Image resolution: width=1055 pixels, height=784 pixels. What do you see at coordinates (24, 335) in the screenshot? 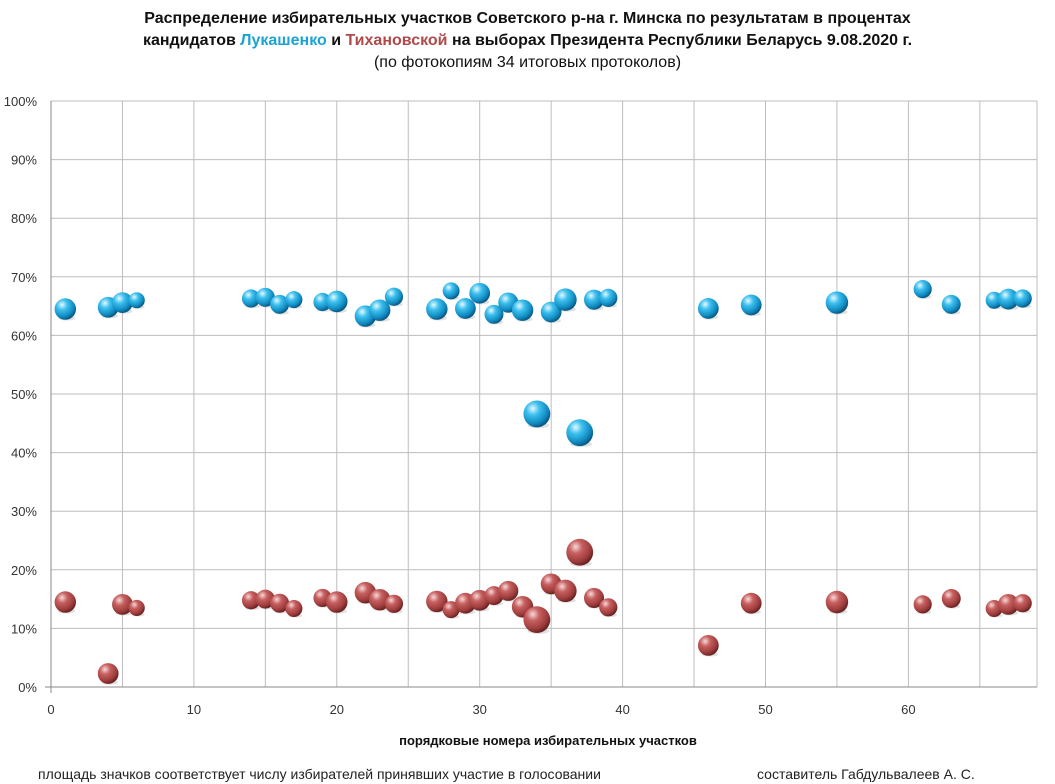
I see `y-tick-label: 60%` at bounding box center [24, 335].